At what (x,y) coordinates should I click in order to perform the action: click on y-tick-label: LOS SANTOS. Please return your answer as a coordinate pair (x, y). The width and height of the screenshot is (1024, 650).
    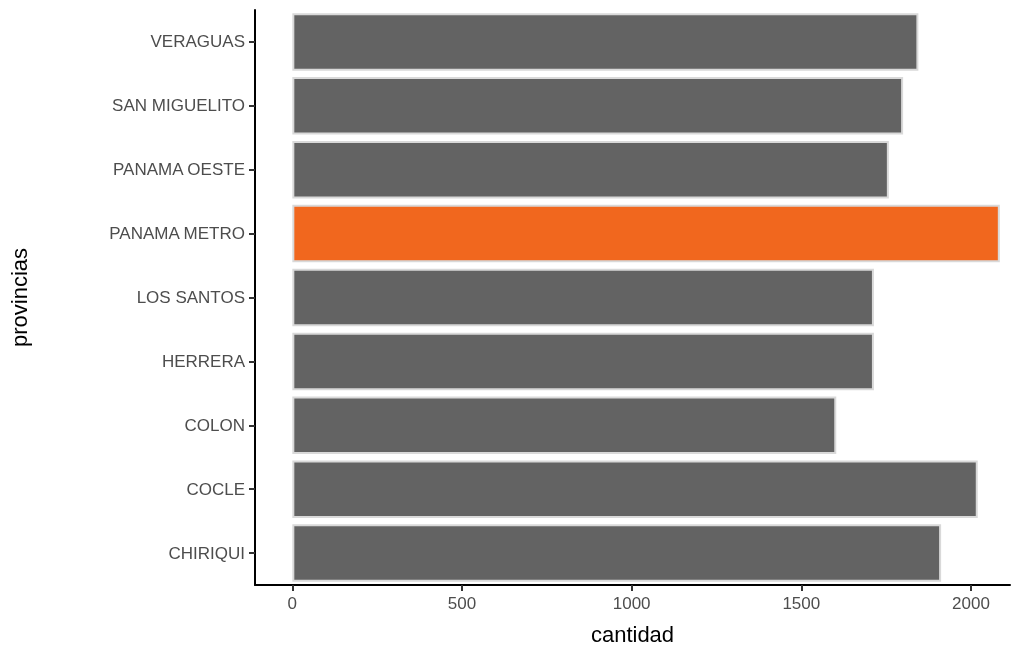
    Looking at the image, I should click on (190, 297).